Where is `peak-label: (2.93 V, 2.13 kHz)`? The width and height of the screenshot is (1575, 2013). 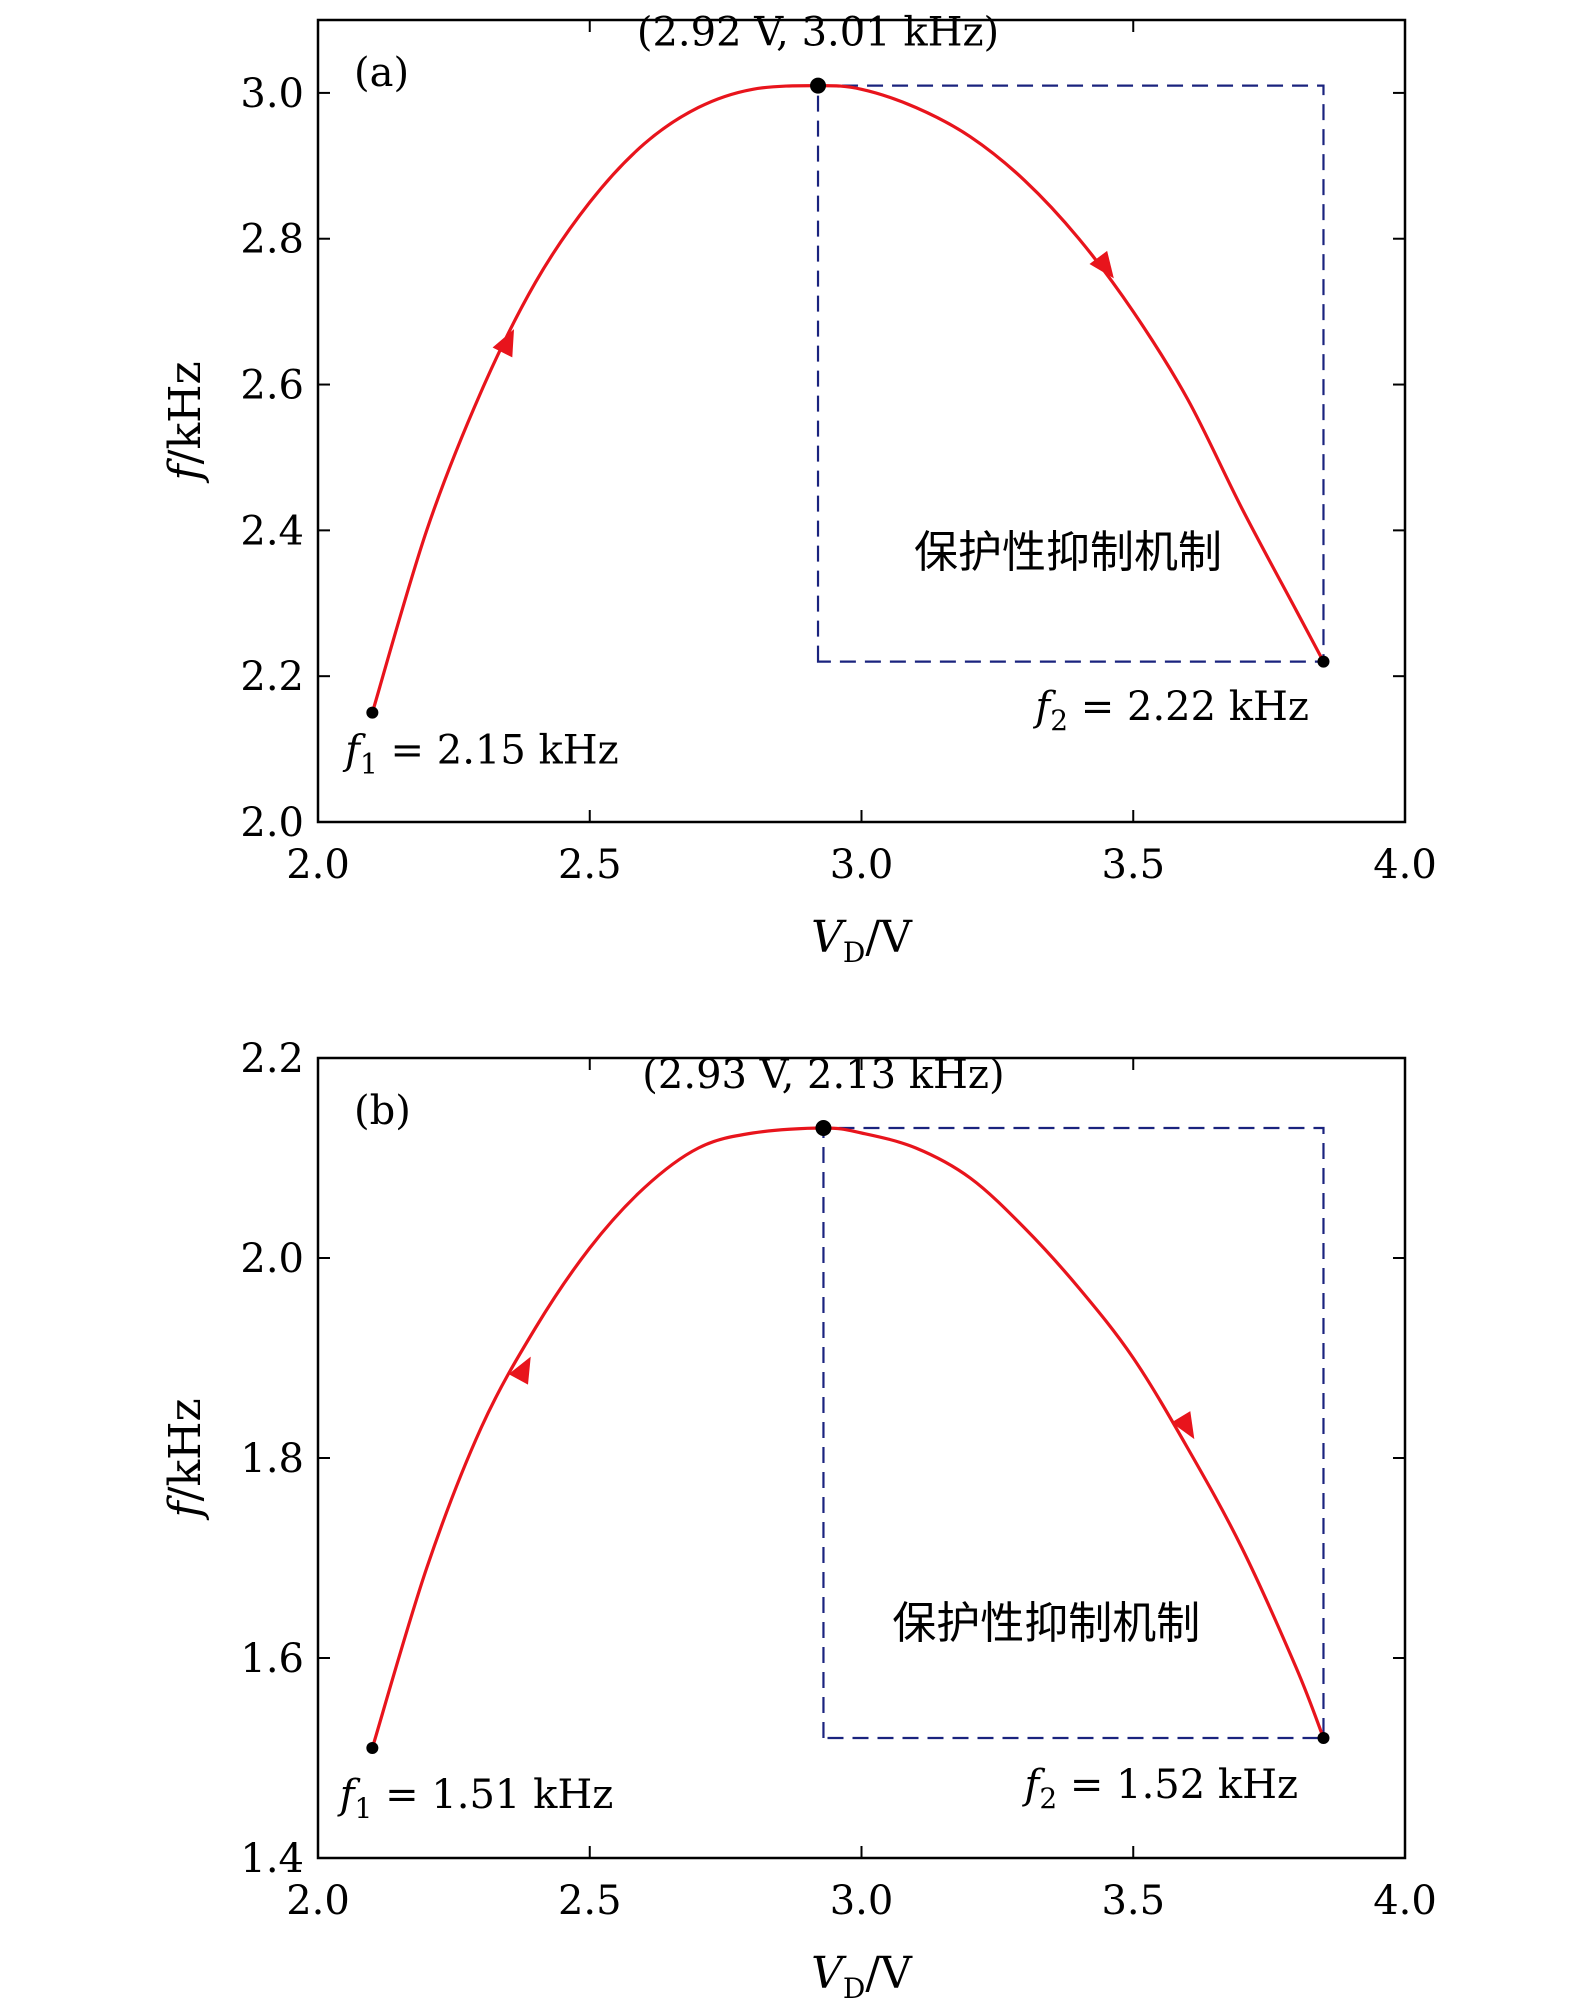
peak-label: (2.93 V, 2.13 kHz) is located at coordinates (823, 1075).